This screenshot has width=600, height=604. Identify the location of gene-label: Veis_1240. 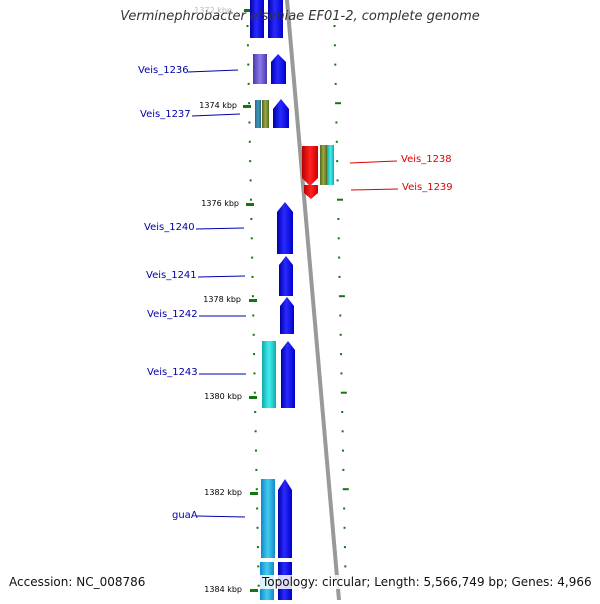
(169, 227).